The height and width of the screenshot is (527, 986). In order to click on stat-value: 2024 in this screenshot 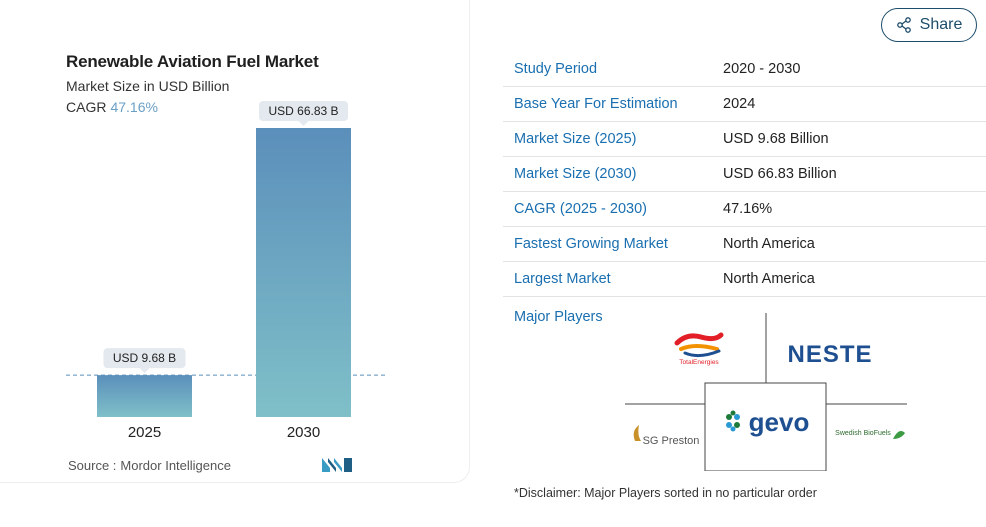, I will do `click(739, 104)`.